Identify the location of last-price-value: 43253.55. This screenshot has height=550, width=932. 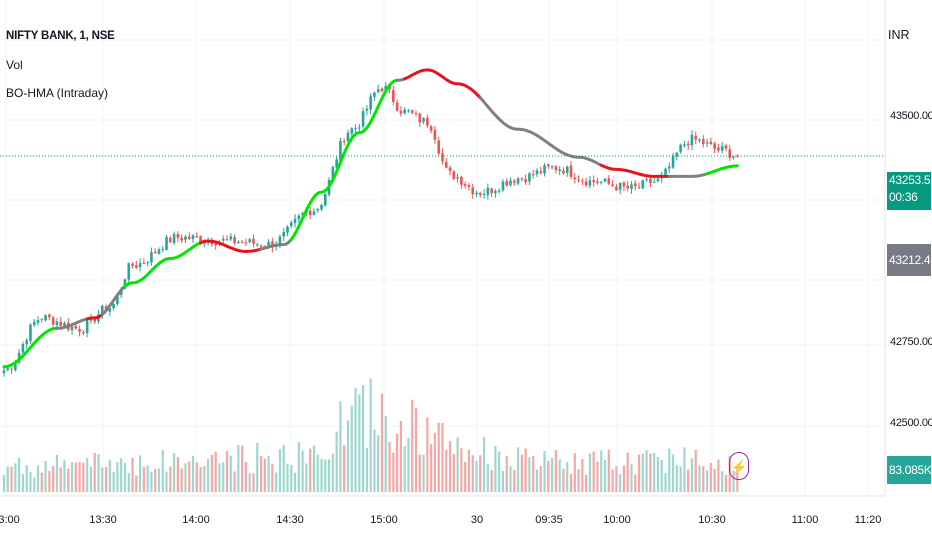
(910, 180).